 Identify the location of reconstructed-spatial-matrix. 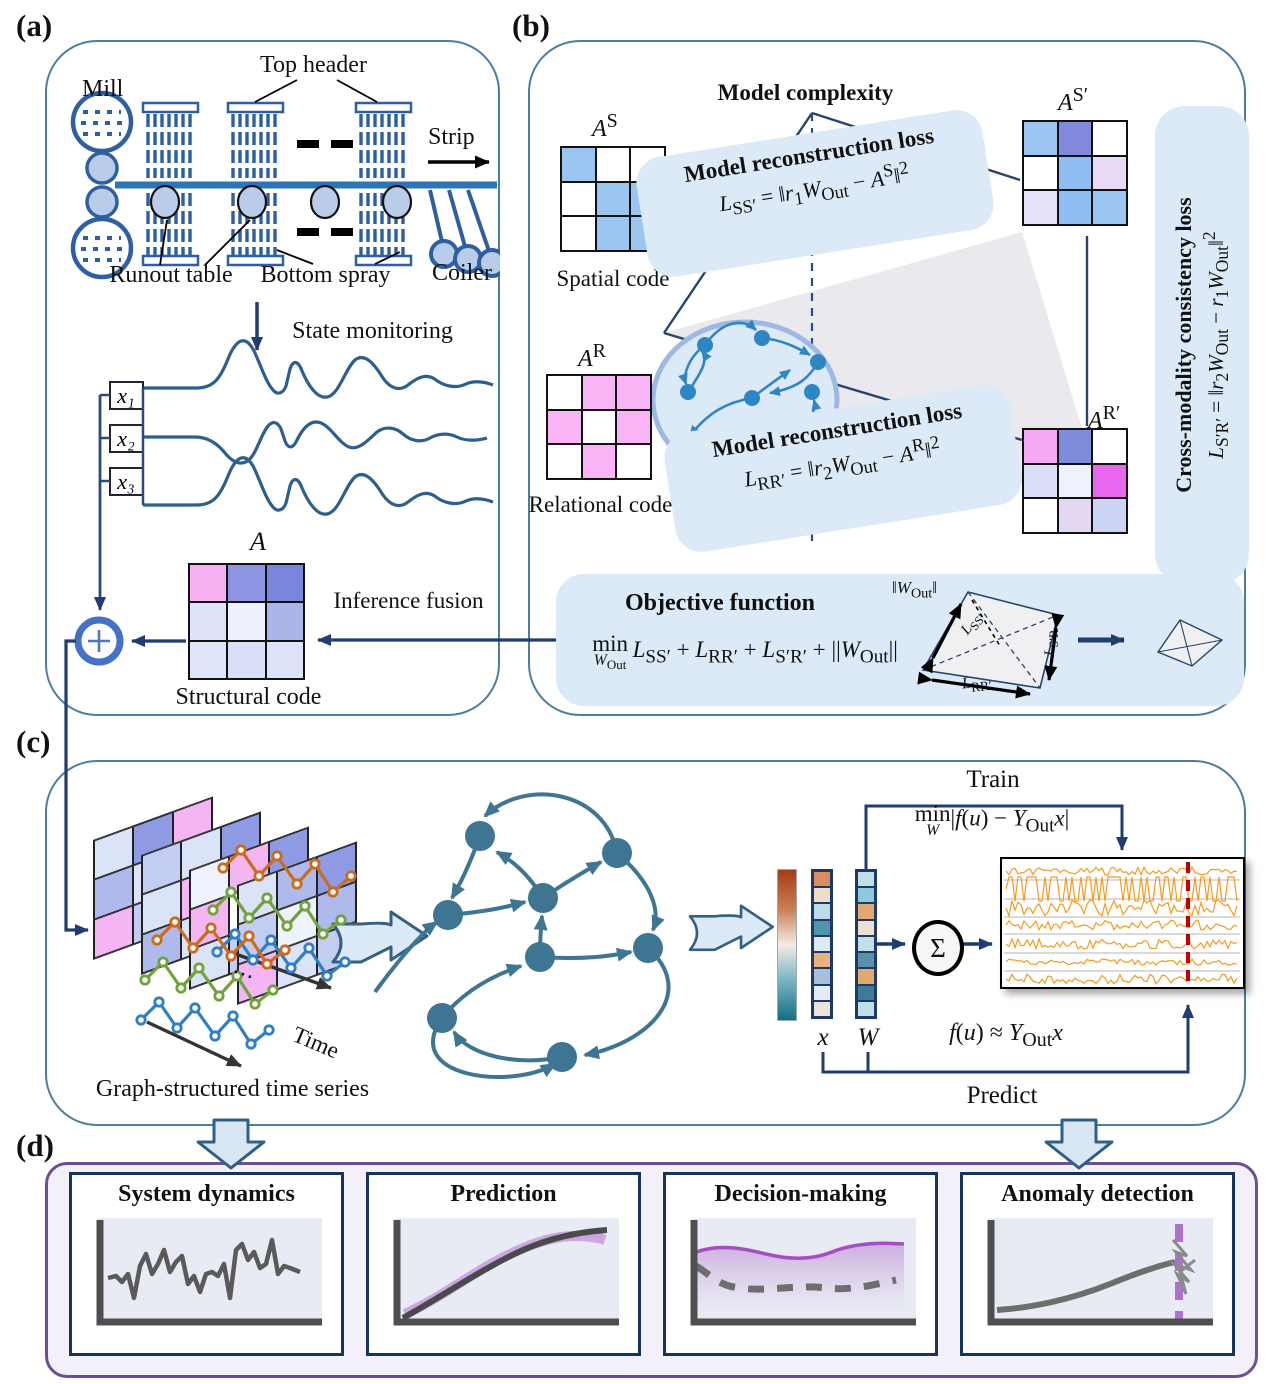
(1075, 173).